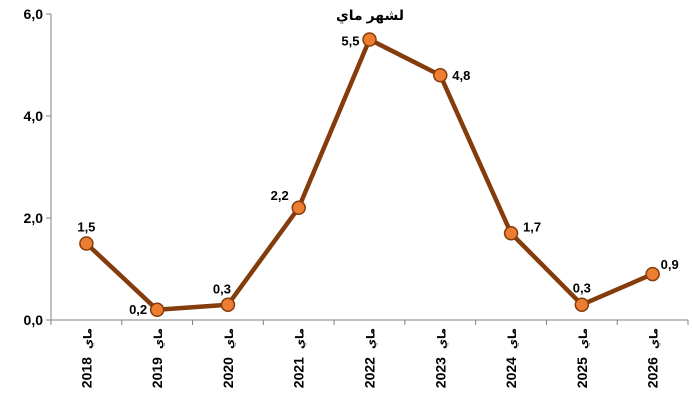  I want to click on x-tick-year: 2019, so click(157, 372).